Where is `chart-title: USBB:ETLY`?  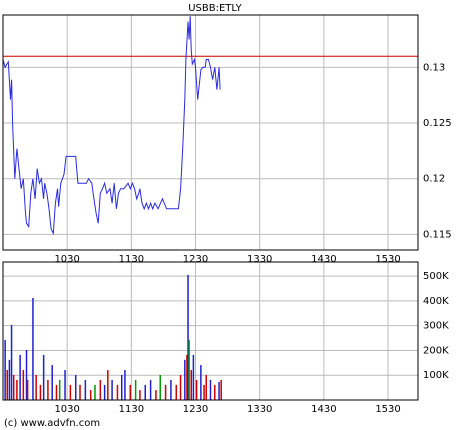 chart-title: USBB:ETLY is located at coordinates (215, 8).